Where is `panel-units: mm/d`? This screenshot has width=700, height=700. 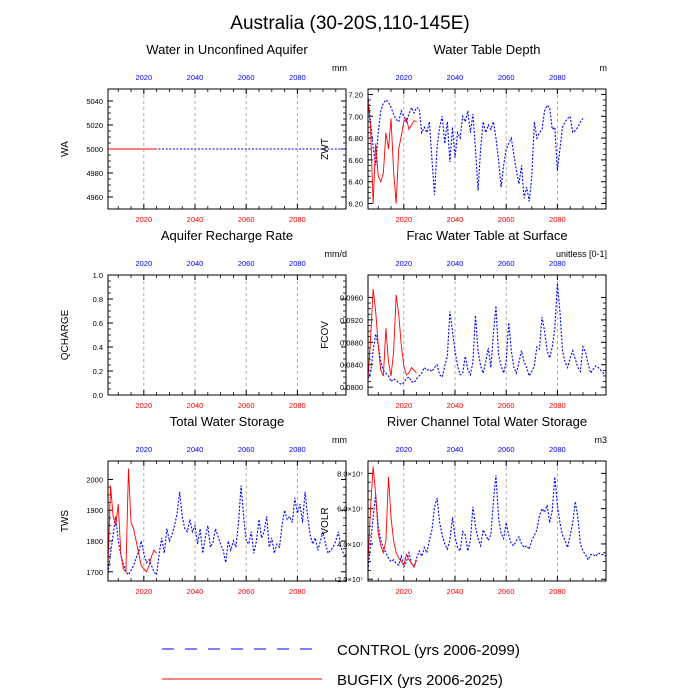
panel-units: mm/d is located at coordinates (336, 254).